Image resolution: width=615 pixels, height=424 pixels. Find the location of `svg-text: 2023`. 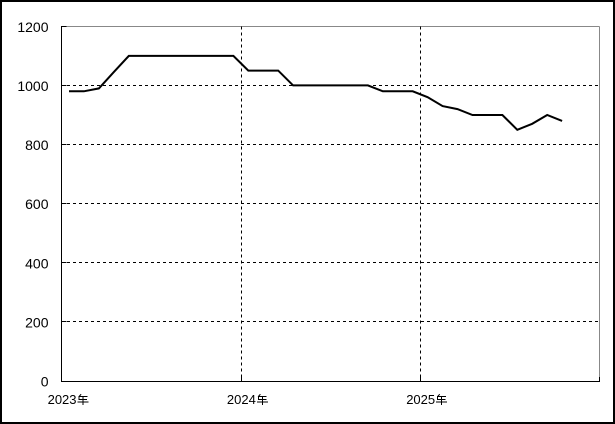

svg-text: 2023 is located at coordinates (62, 399).